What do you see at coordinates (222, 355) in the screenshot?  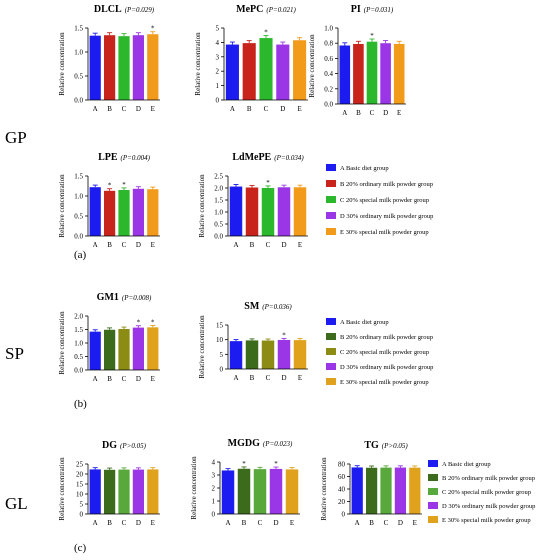 I see `y-tick-label: 5` at bounding box center [222, 355].